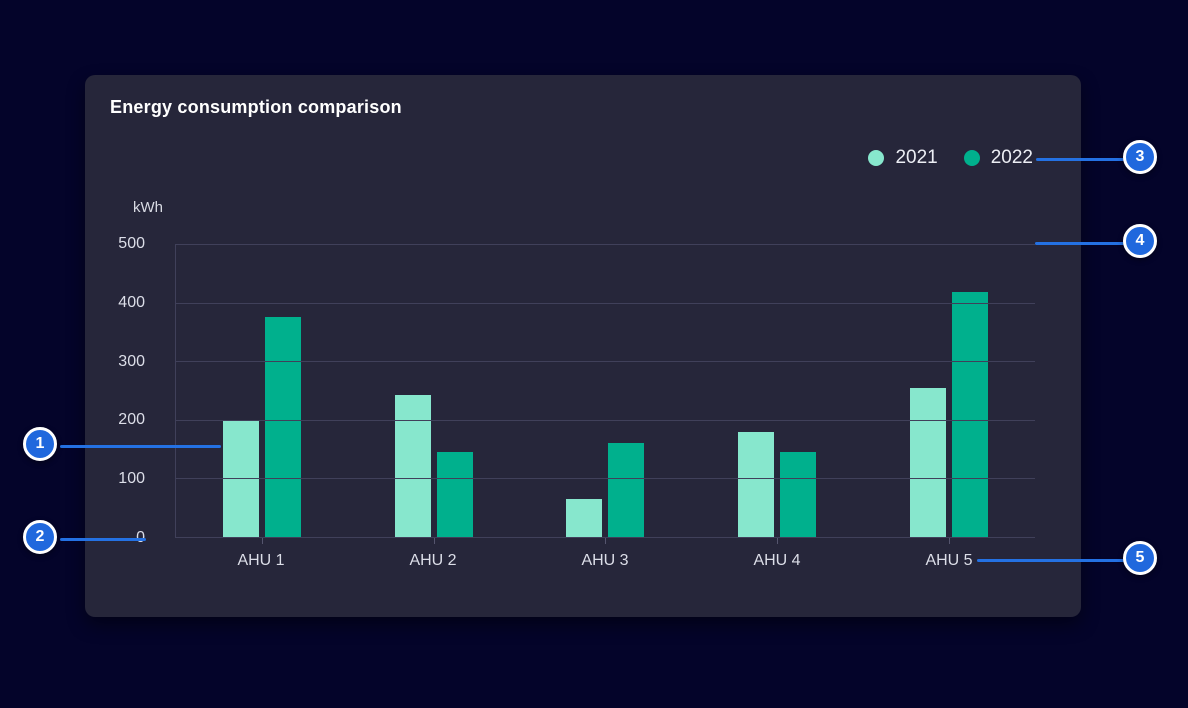  Describe the element at coordinates (131, 243) in the screenshot. I see `y-tick-label-500: 500` at that location.